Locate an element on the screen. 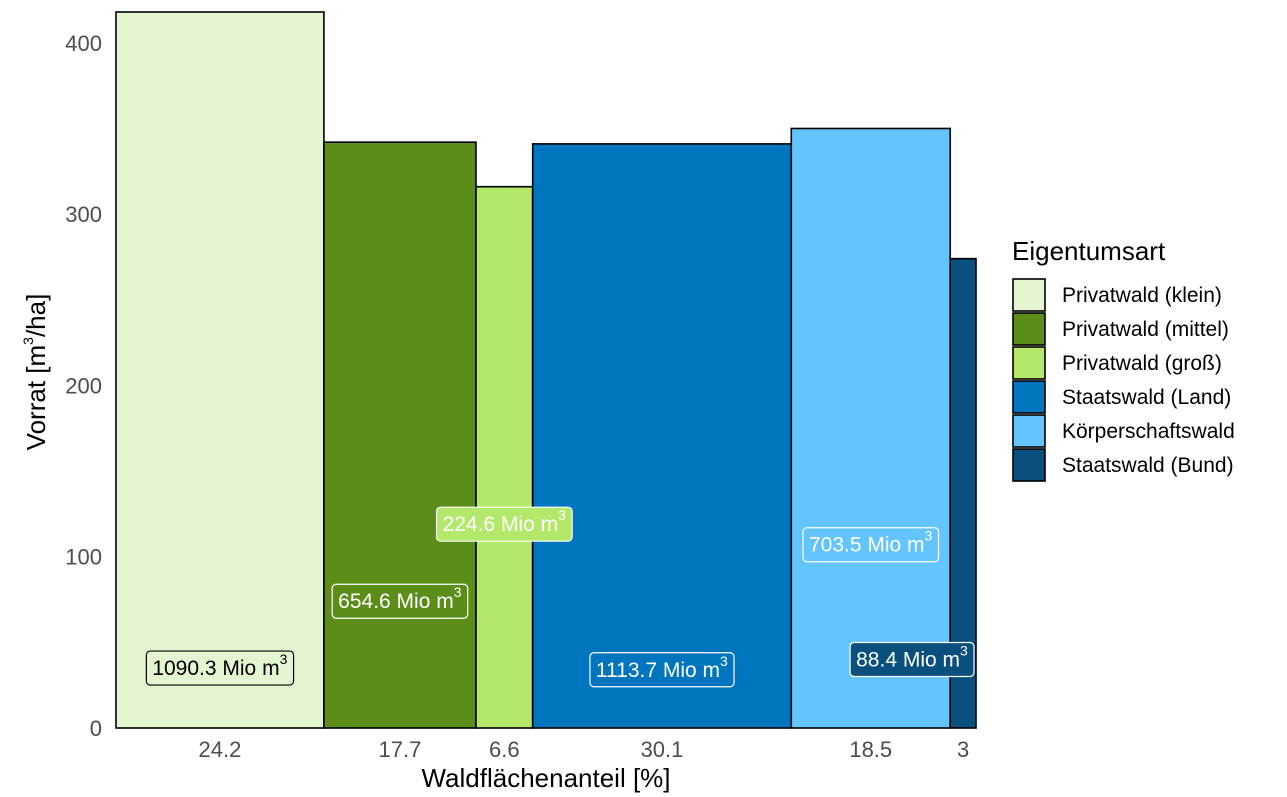 The image size is (1287, 797). data-label-5: 88.4 Mio m3 is located at coordinates (912, 659).